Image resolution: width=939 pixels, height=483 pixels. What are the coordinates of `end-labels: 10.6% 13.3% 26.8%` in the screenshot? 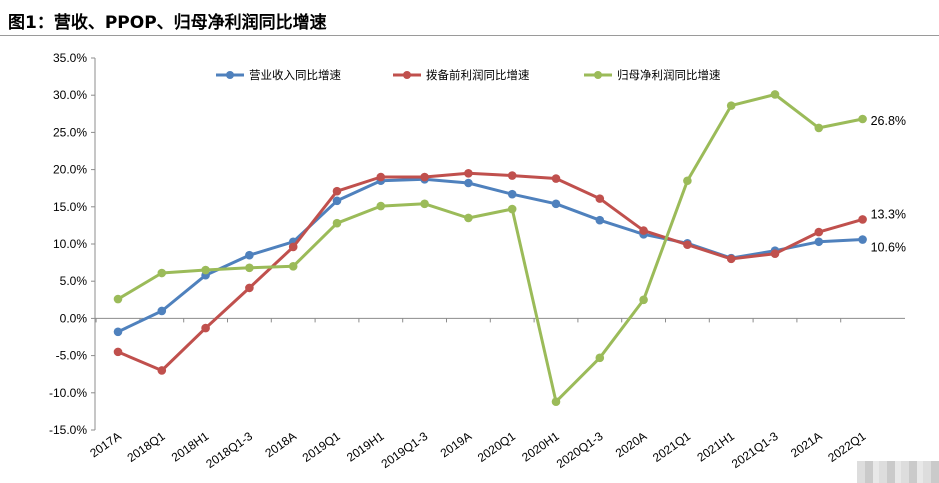 It's located at (888, 184).